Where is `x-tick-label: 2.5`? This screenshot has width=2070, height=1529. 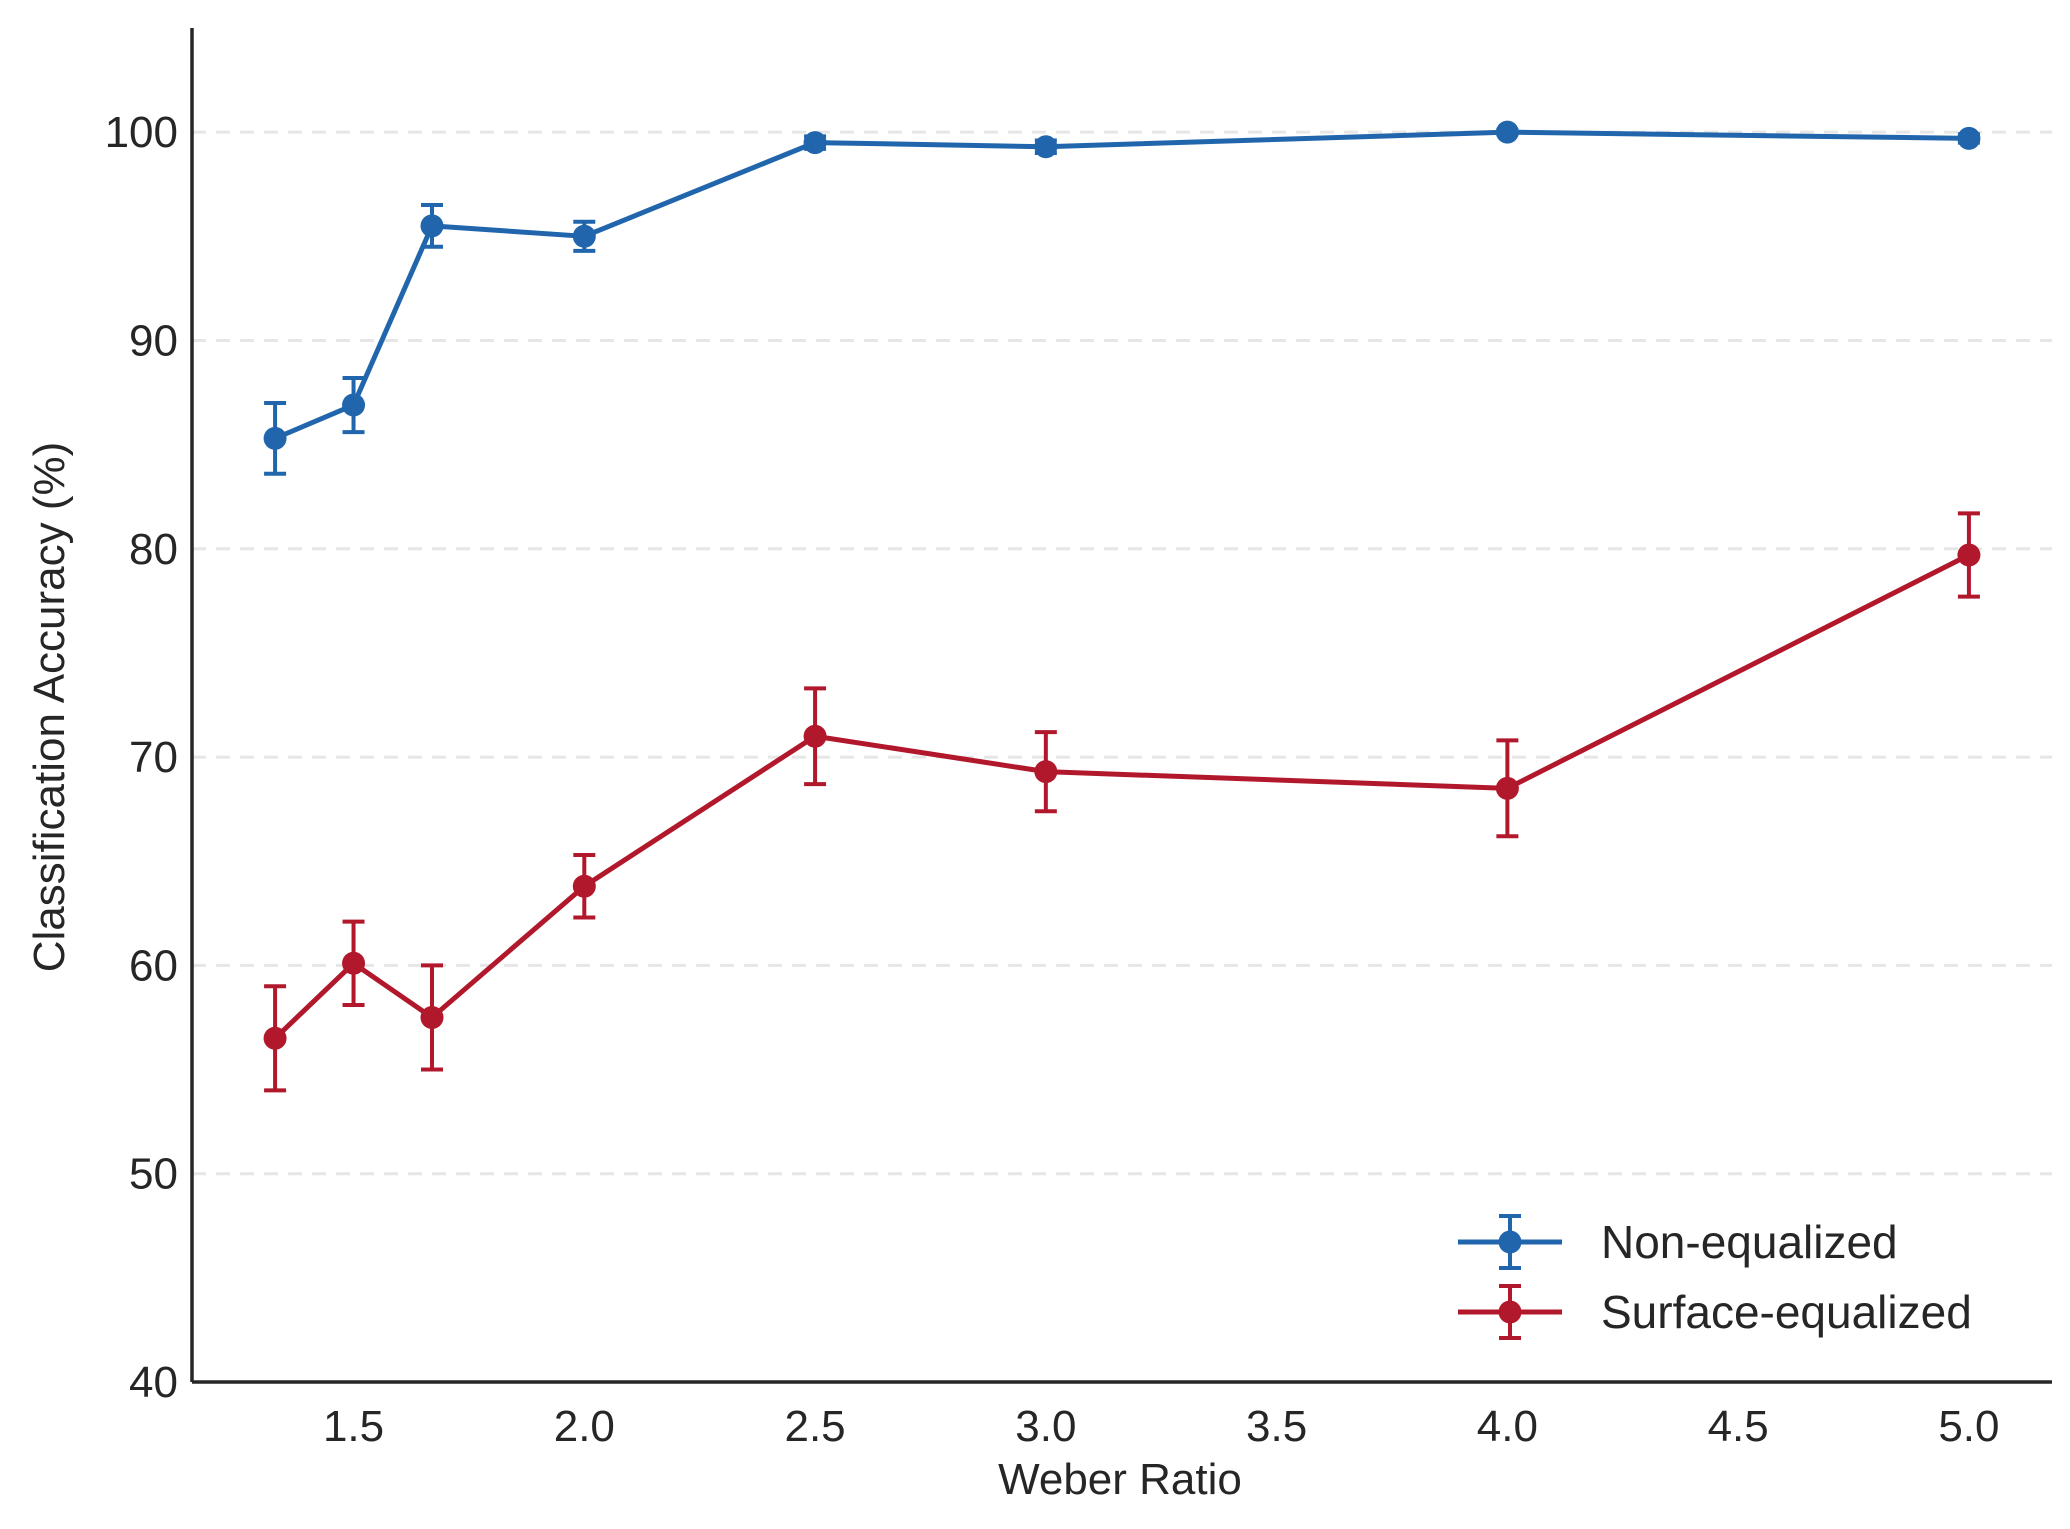 x-tick-label: 2.5 is located at coordinates (814, 1426).